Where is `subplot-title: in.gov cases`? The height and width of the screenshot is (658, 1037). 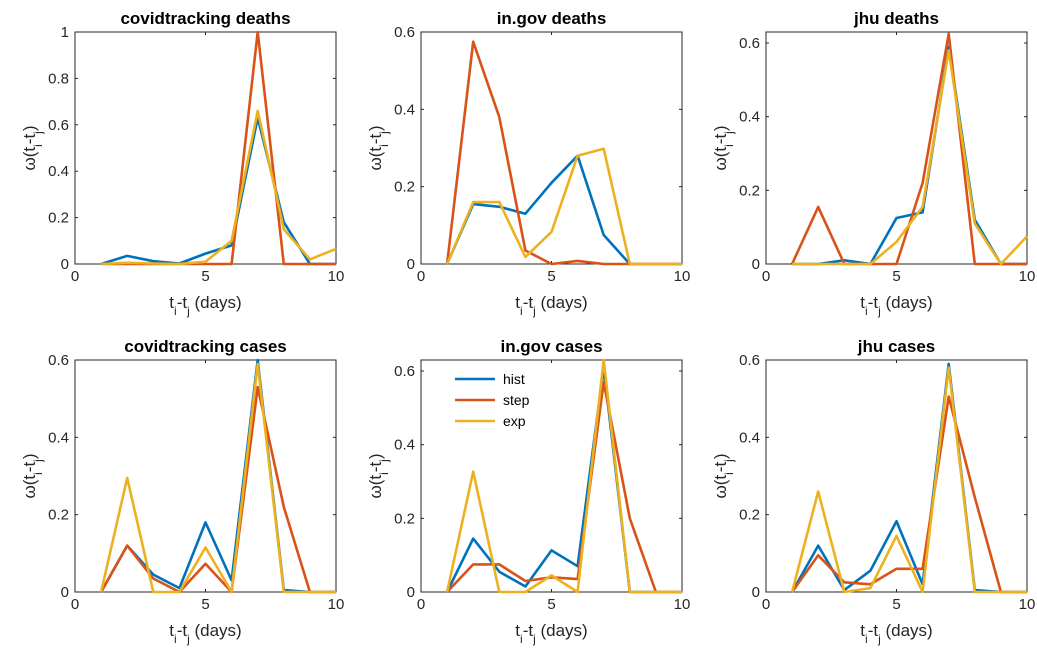
subplot-title: in.gov cases is located at coordinates (551, 346).